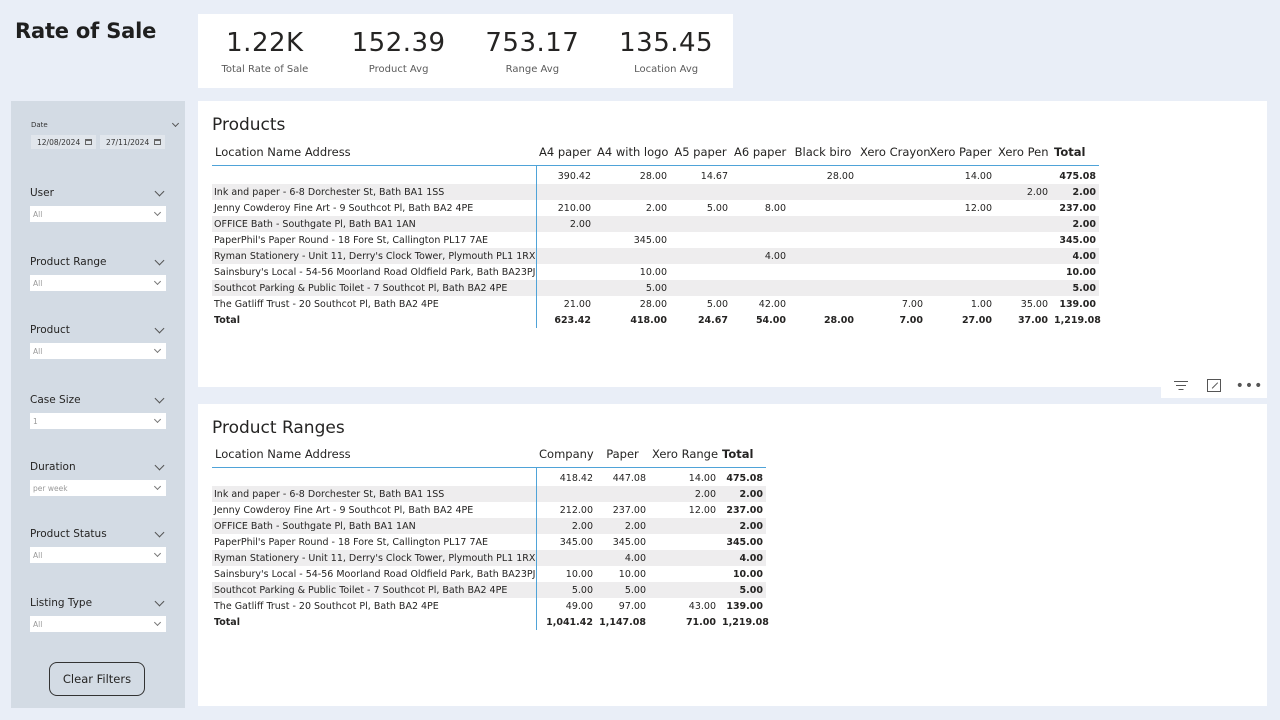  What do you see at coordinates (86, 31) in the screenshot?
I see `page-title: Rate of Sale` at bounding box center [86, 31].